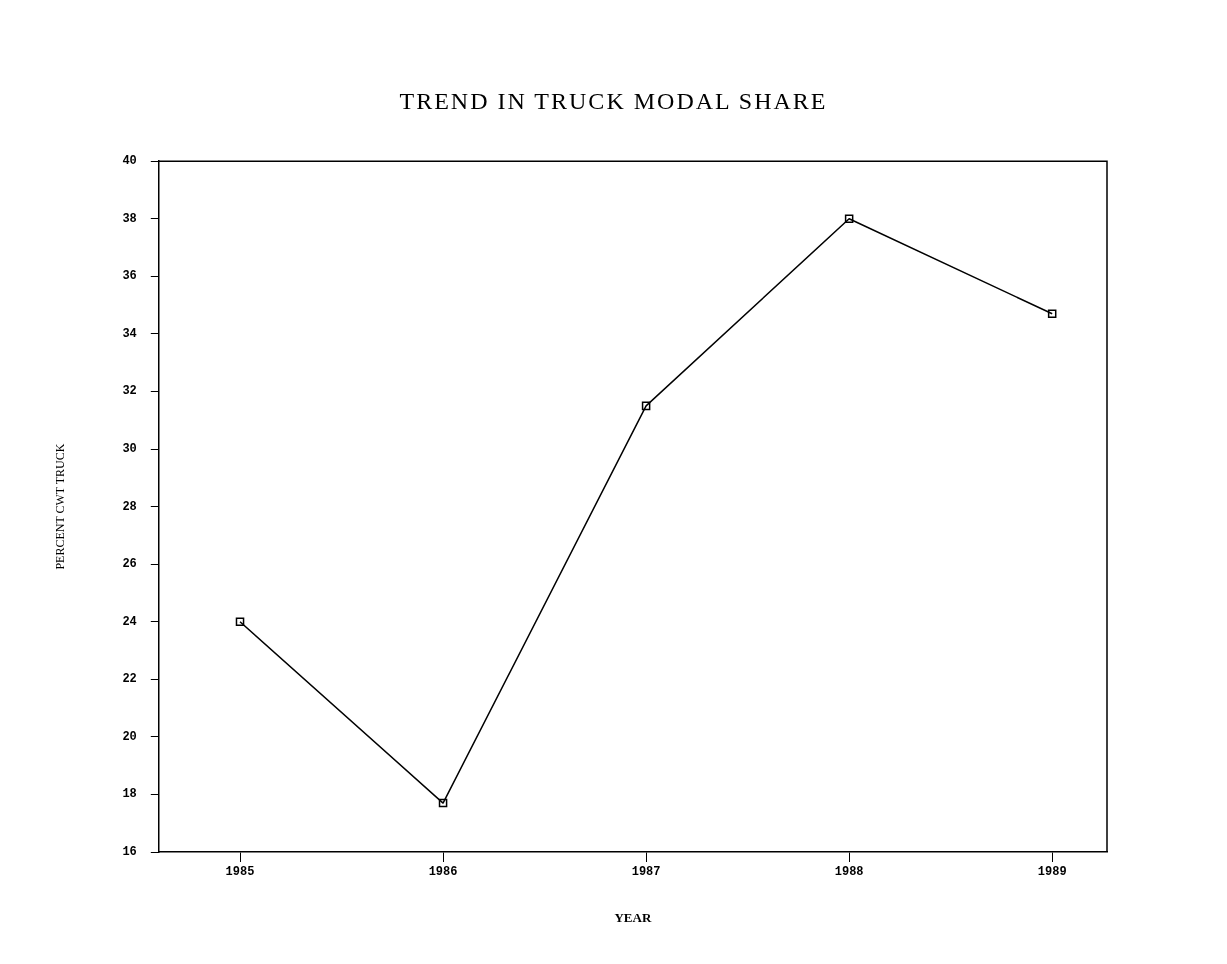  What do you see at coordinates (129, 218) in the screenshot?
I see `y-tick-label: 38` at bounding box center [129, 218].